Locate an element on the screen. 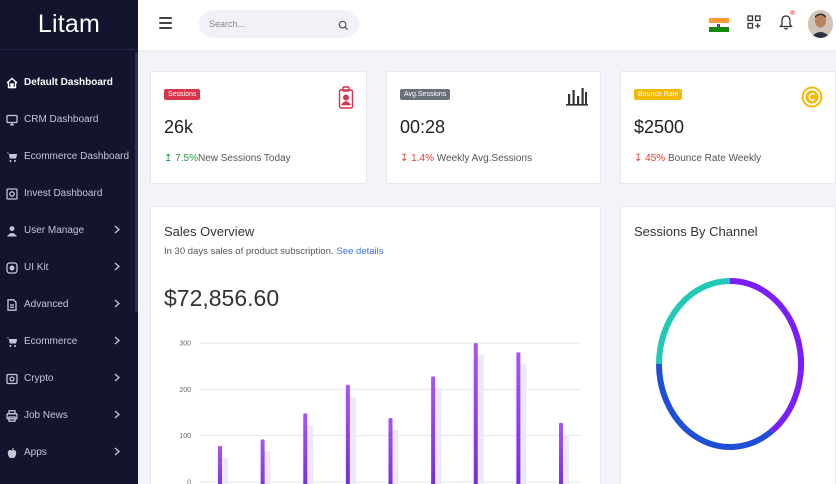  sidebar-item-default-dashboard: Default Dashboard is located at coordinates (69, 82).